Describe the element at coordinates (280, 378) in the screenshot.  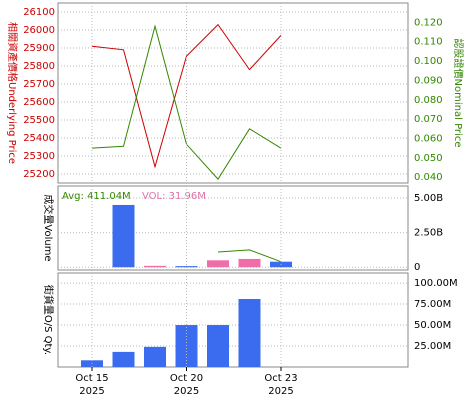
I see `x-tick-label: Oct 23` at that location.